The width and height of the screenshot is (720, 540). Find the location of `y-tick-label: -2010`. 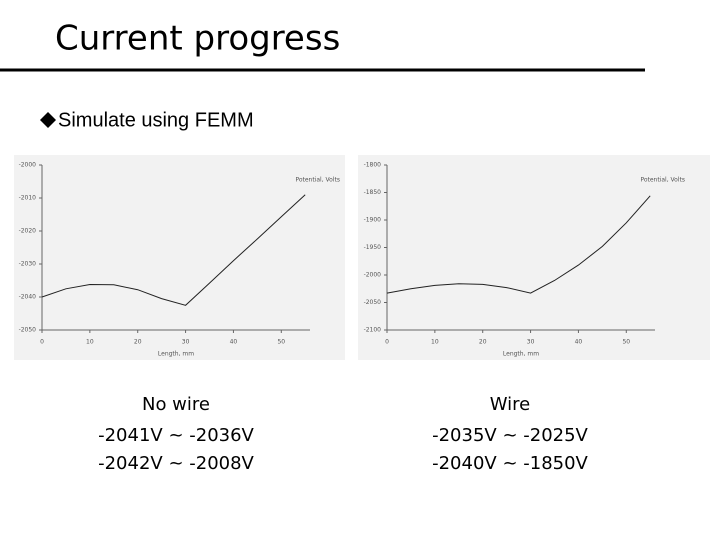

y-tick-label: -2010 is located at coordinates (28, 198).